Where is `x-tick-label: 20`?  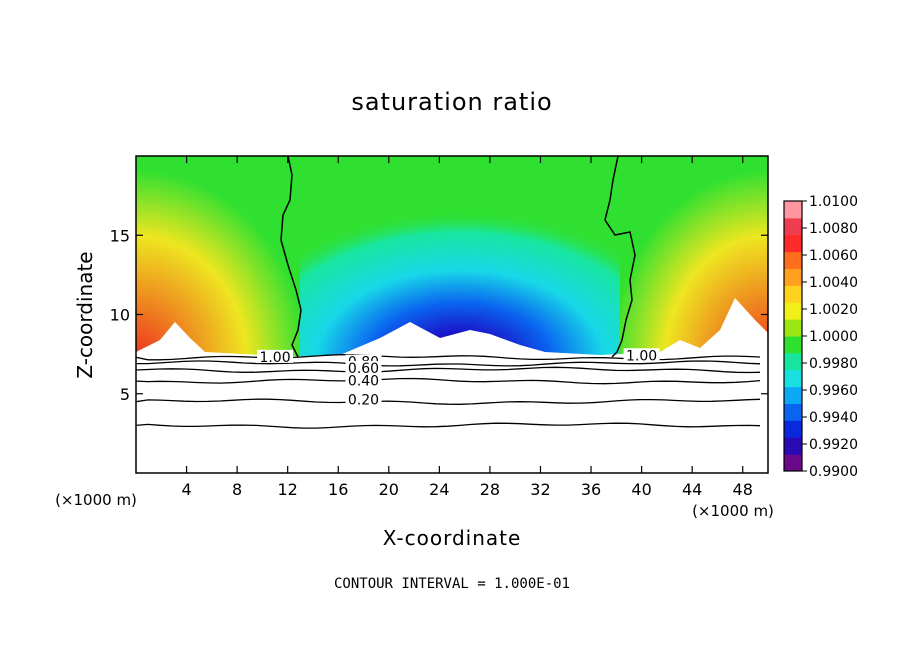
x-tick-label: 20 is located at coordinates (389, 489).